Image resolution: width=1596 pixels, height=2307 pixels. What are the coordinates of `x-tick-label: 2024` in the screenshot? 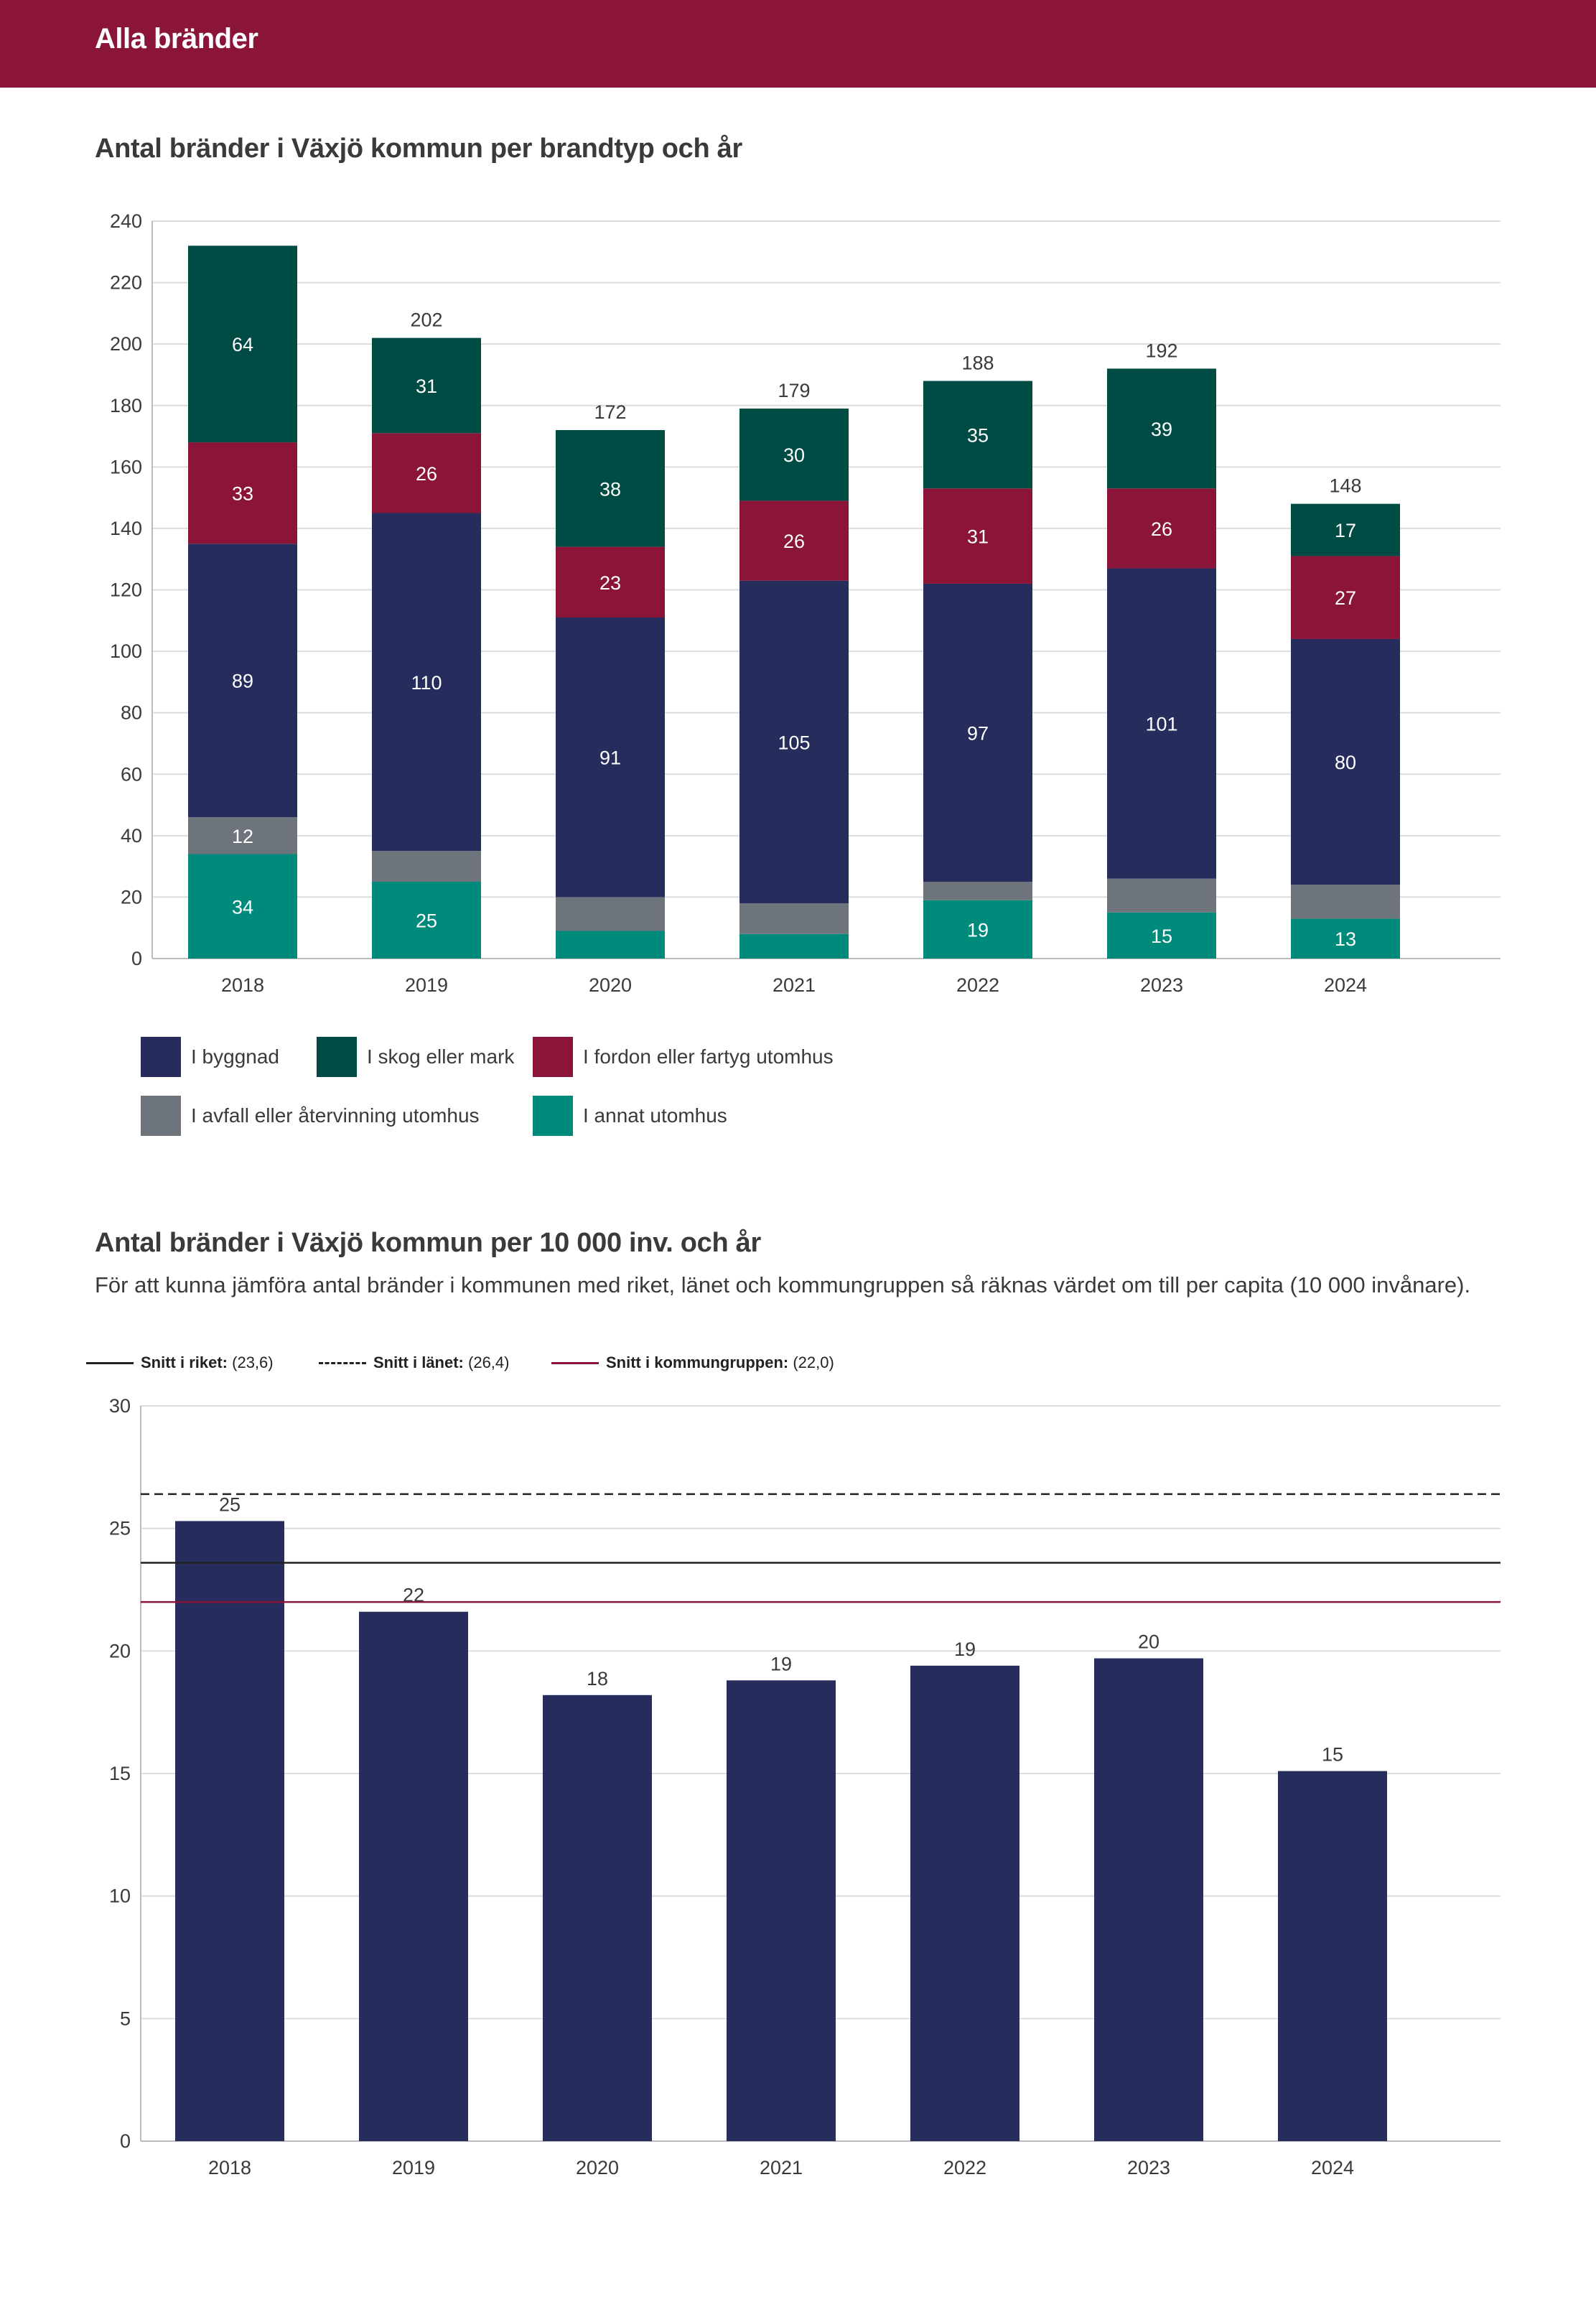 It's located at (1332, 2167).